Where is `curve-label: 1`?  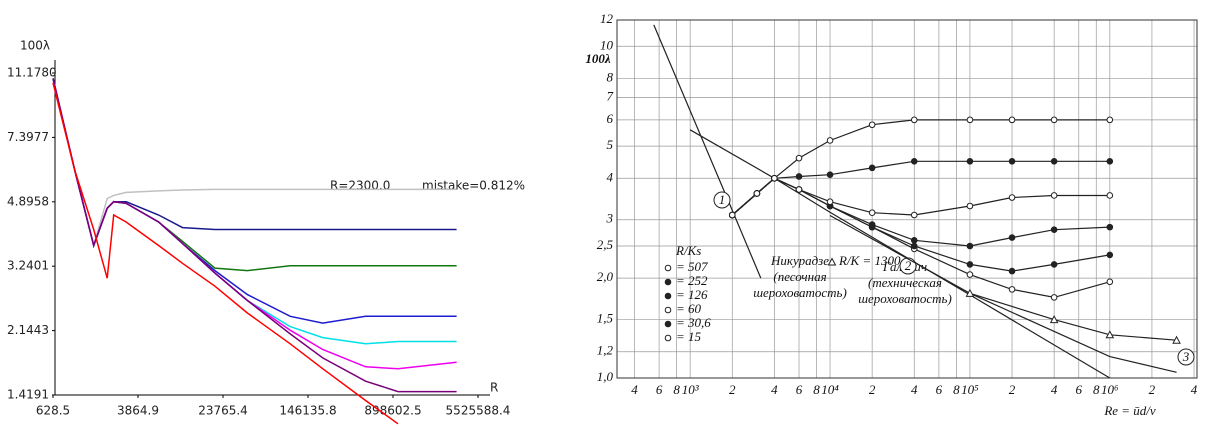 curve-label: 1 is located at coordinates (722, 199).